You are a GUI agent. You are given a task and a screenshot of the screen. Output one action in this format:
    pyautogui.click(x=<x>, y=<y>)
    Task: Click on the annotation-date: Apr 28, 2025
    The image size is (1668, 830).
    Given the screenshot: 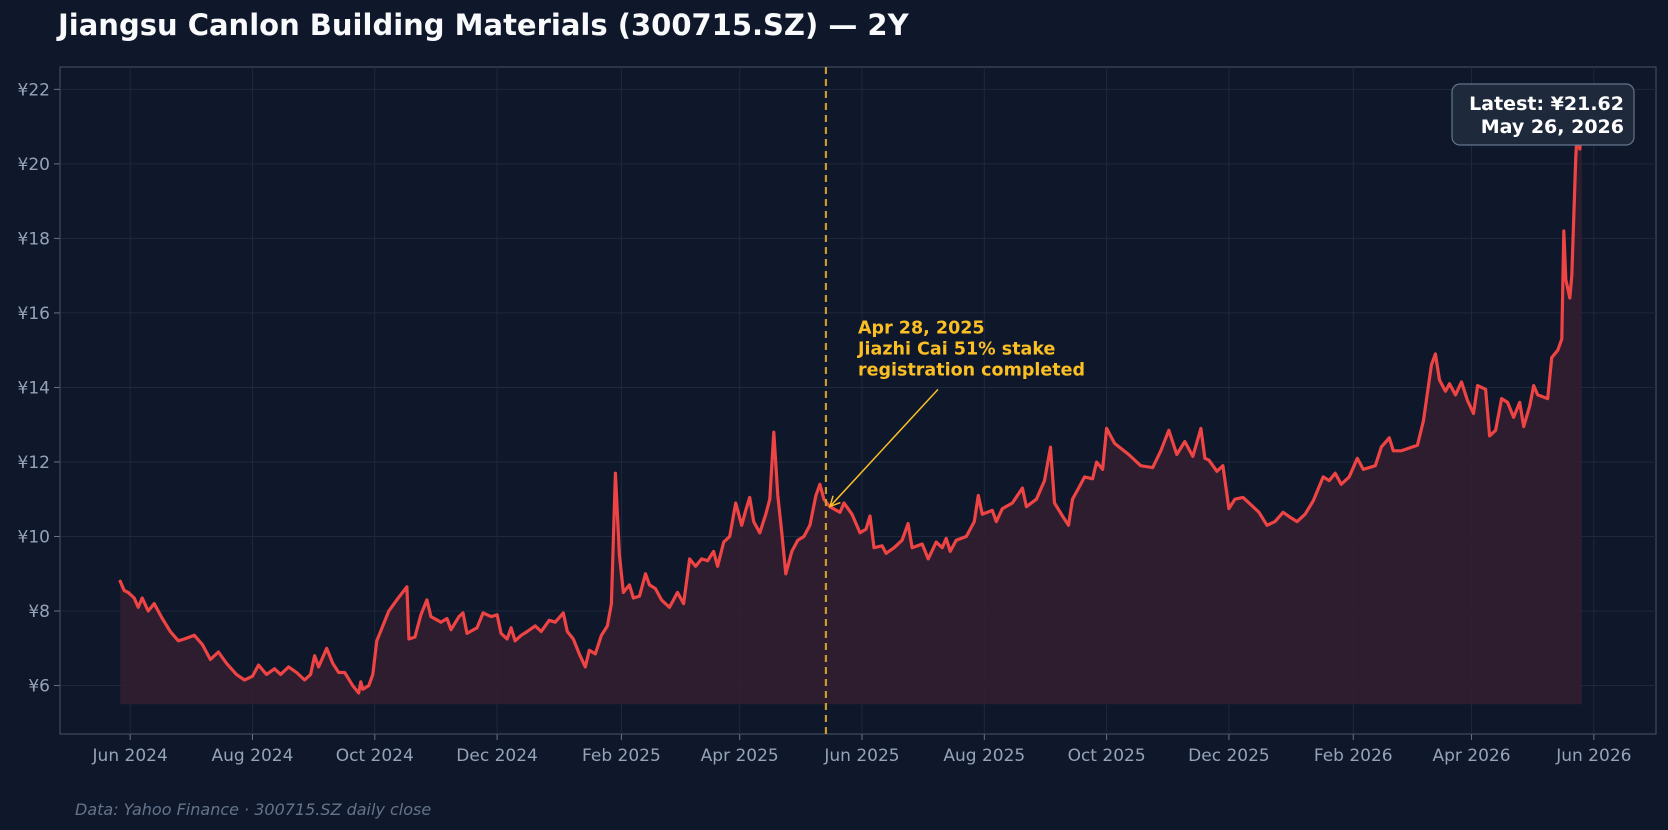 What is the action you would take?
    pyautogui.click(x=921, y=328)
    